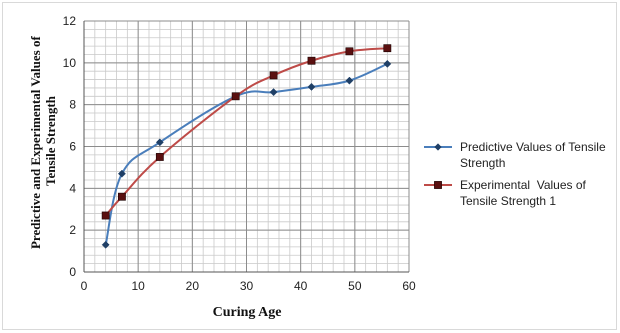 The height and width of the screenshot is (333, 620). I want to click on y-tick-label: 10, so click(70, 63).